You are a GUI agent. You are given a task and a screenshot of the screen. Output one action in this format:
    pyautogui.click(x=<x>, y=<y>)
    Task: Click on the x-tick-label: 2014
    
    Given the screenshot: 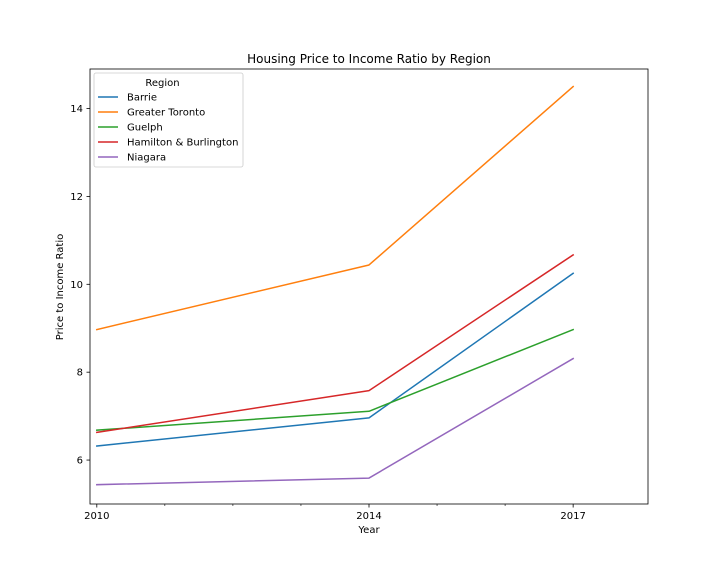 What is the action you would take?
    pyautogui.click(x=368, y=516)
    